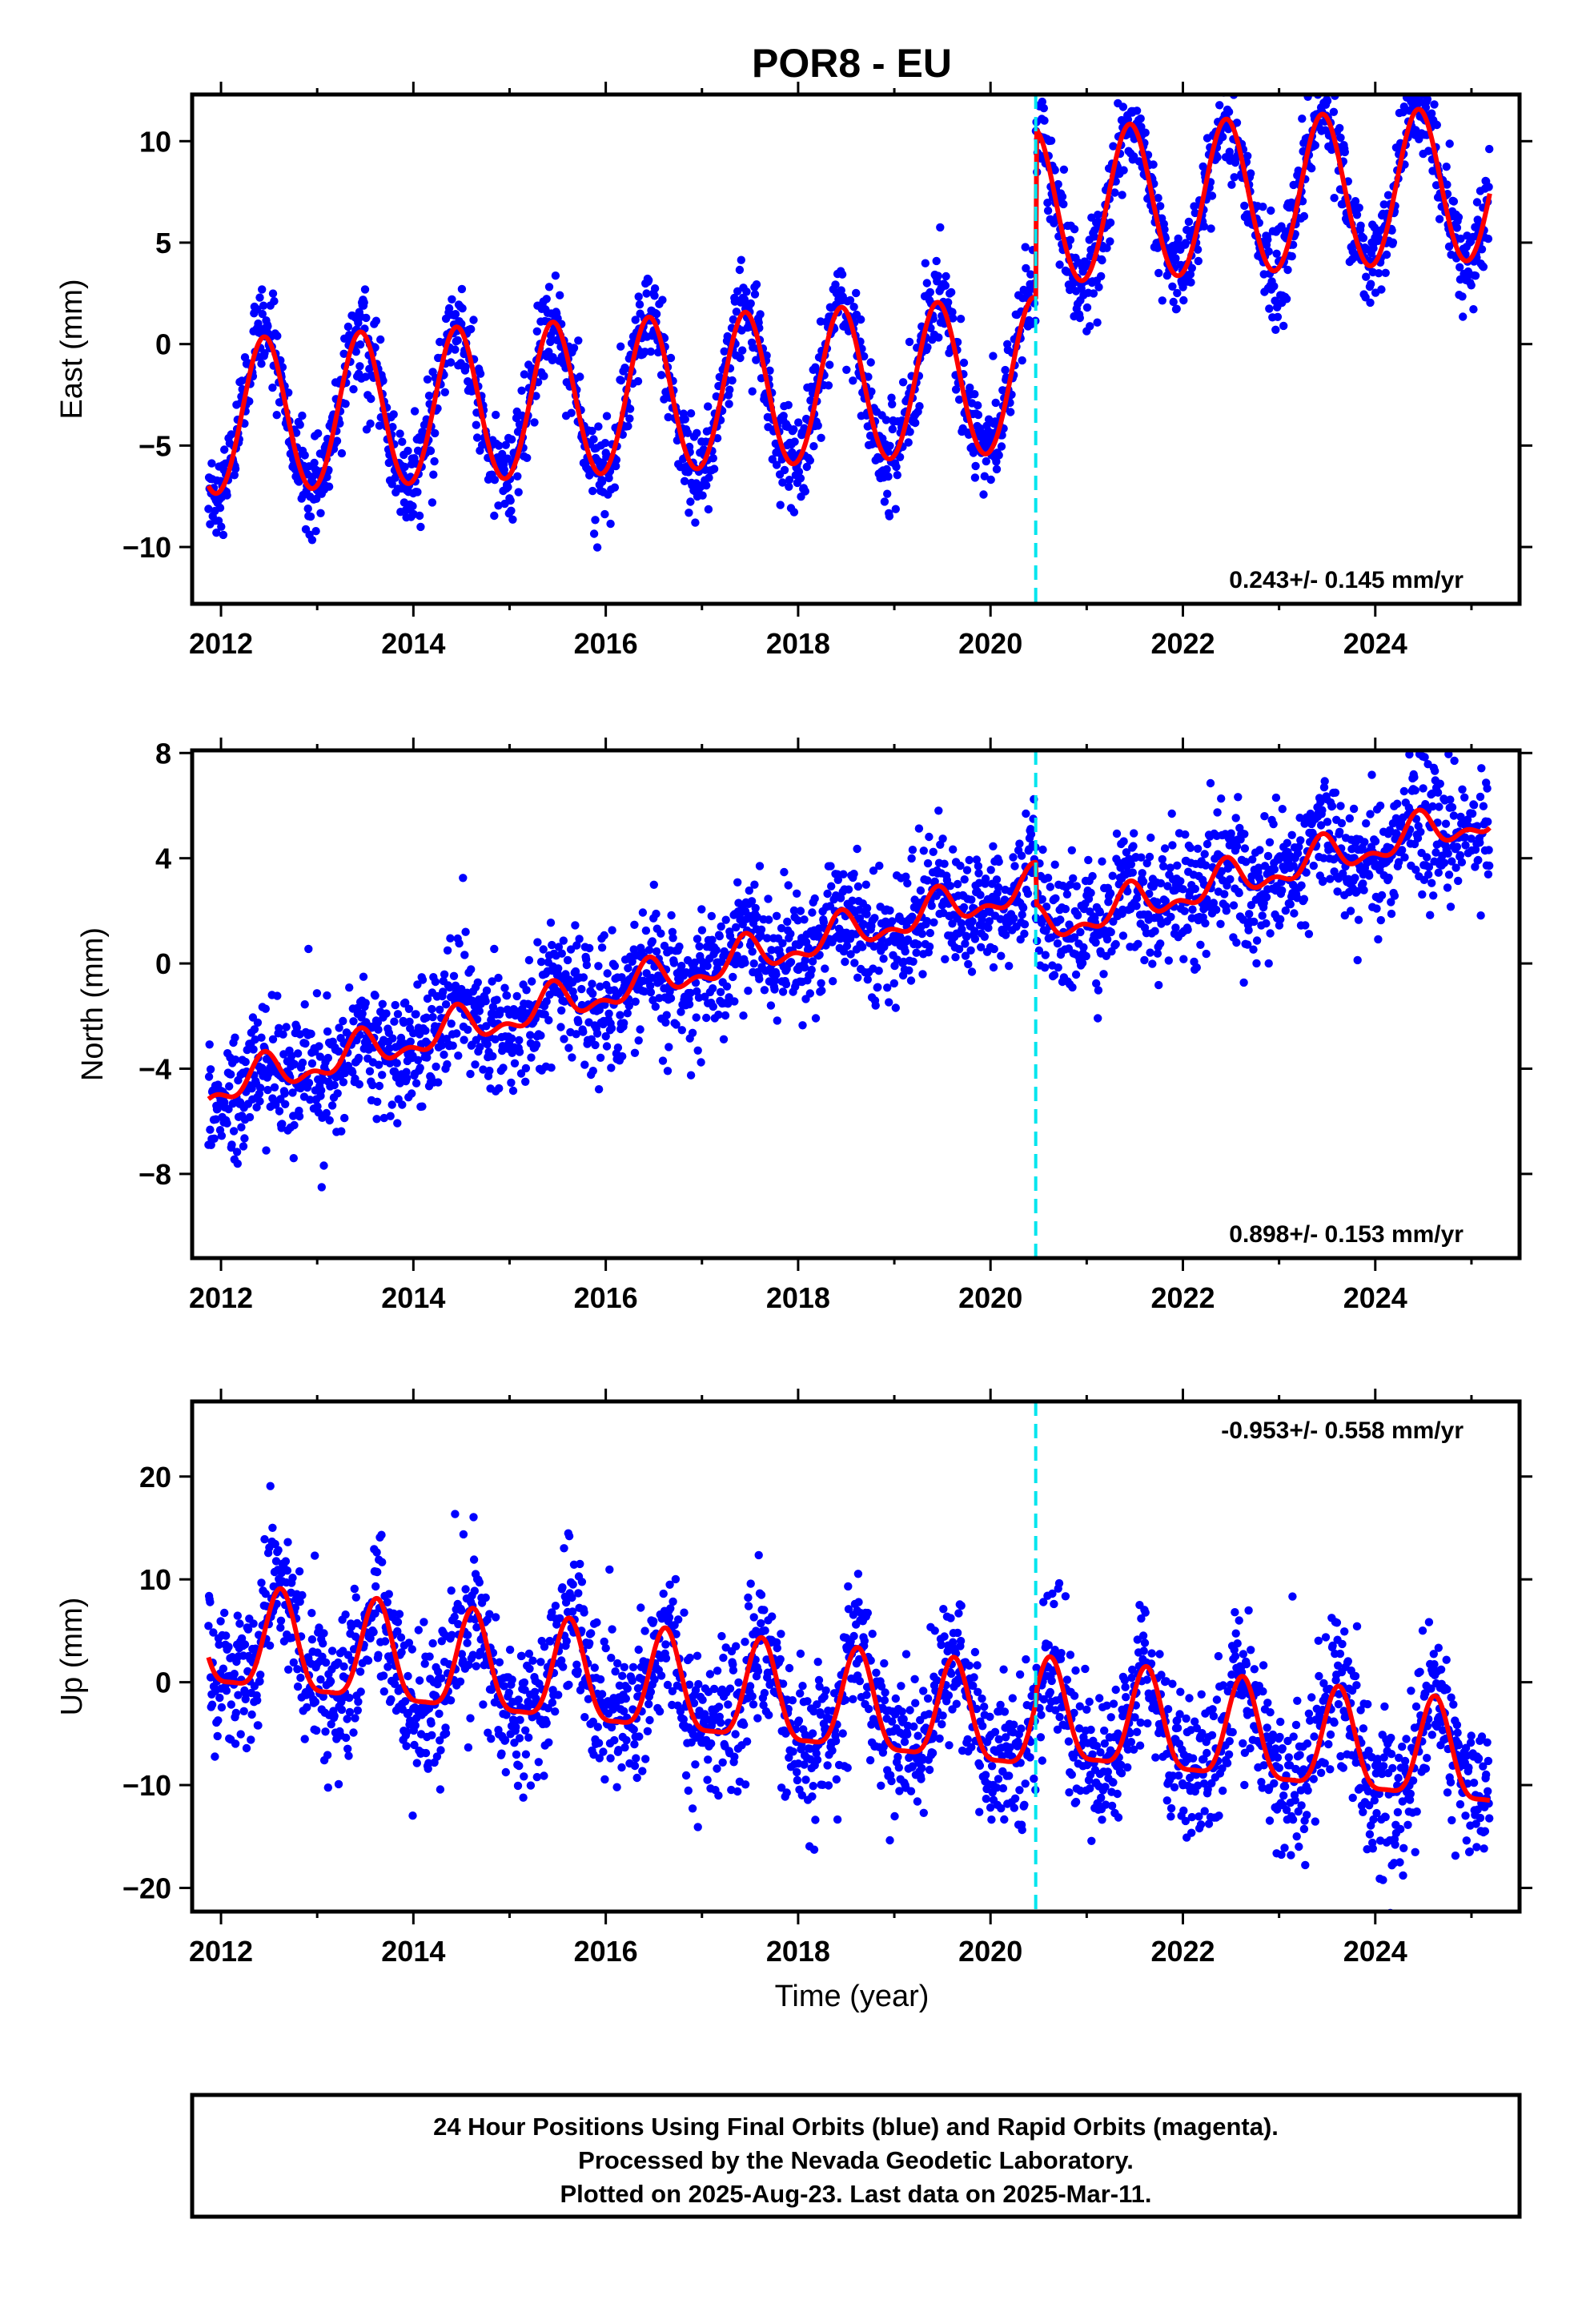 The width and height of the screenshot is (1582, 2324). What do you see at coordinates (93, 1004) in the screenshot?
I see `y-axis-label: North (mm)` at bounding box center [93, 1004].